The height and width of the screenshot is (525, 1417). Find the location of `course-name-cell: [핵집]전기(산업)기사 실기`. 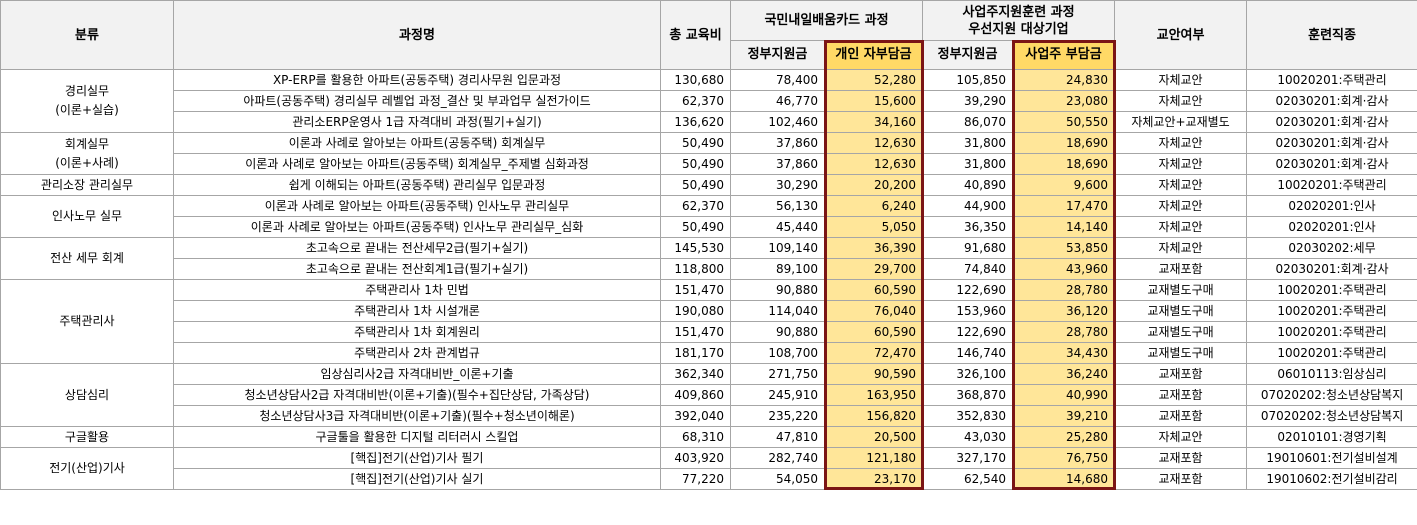

course-name-cell: [핵집]전기(산업)기사 실기 is located at coordinates (417, 479).